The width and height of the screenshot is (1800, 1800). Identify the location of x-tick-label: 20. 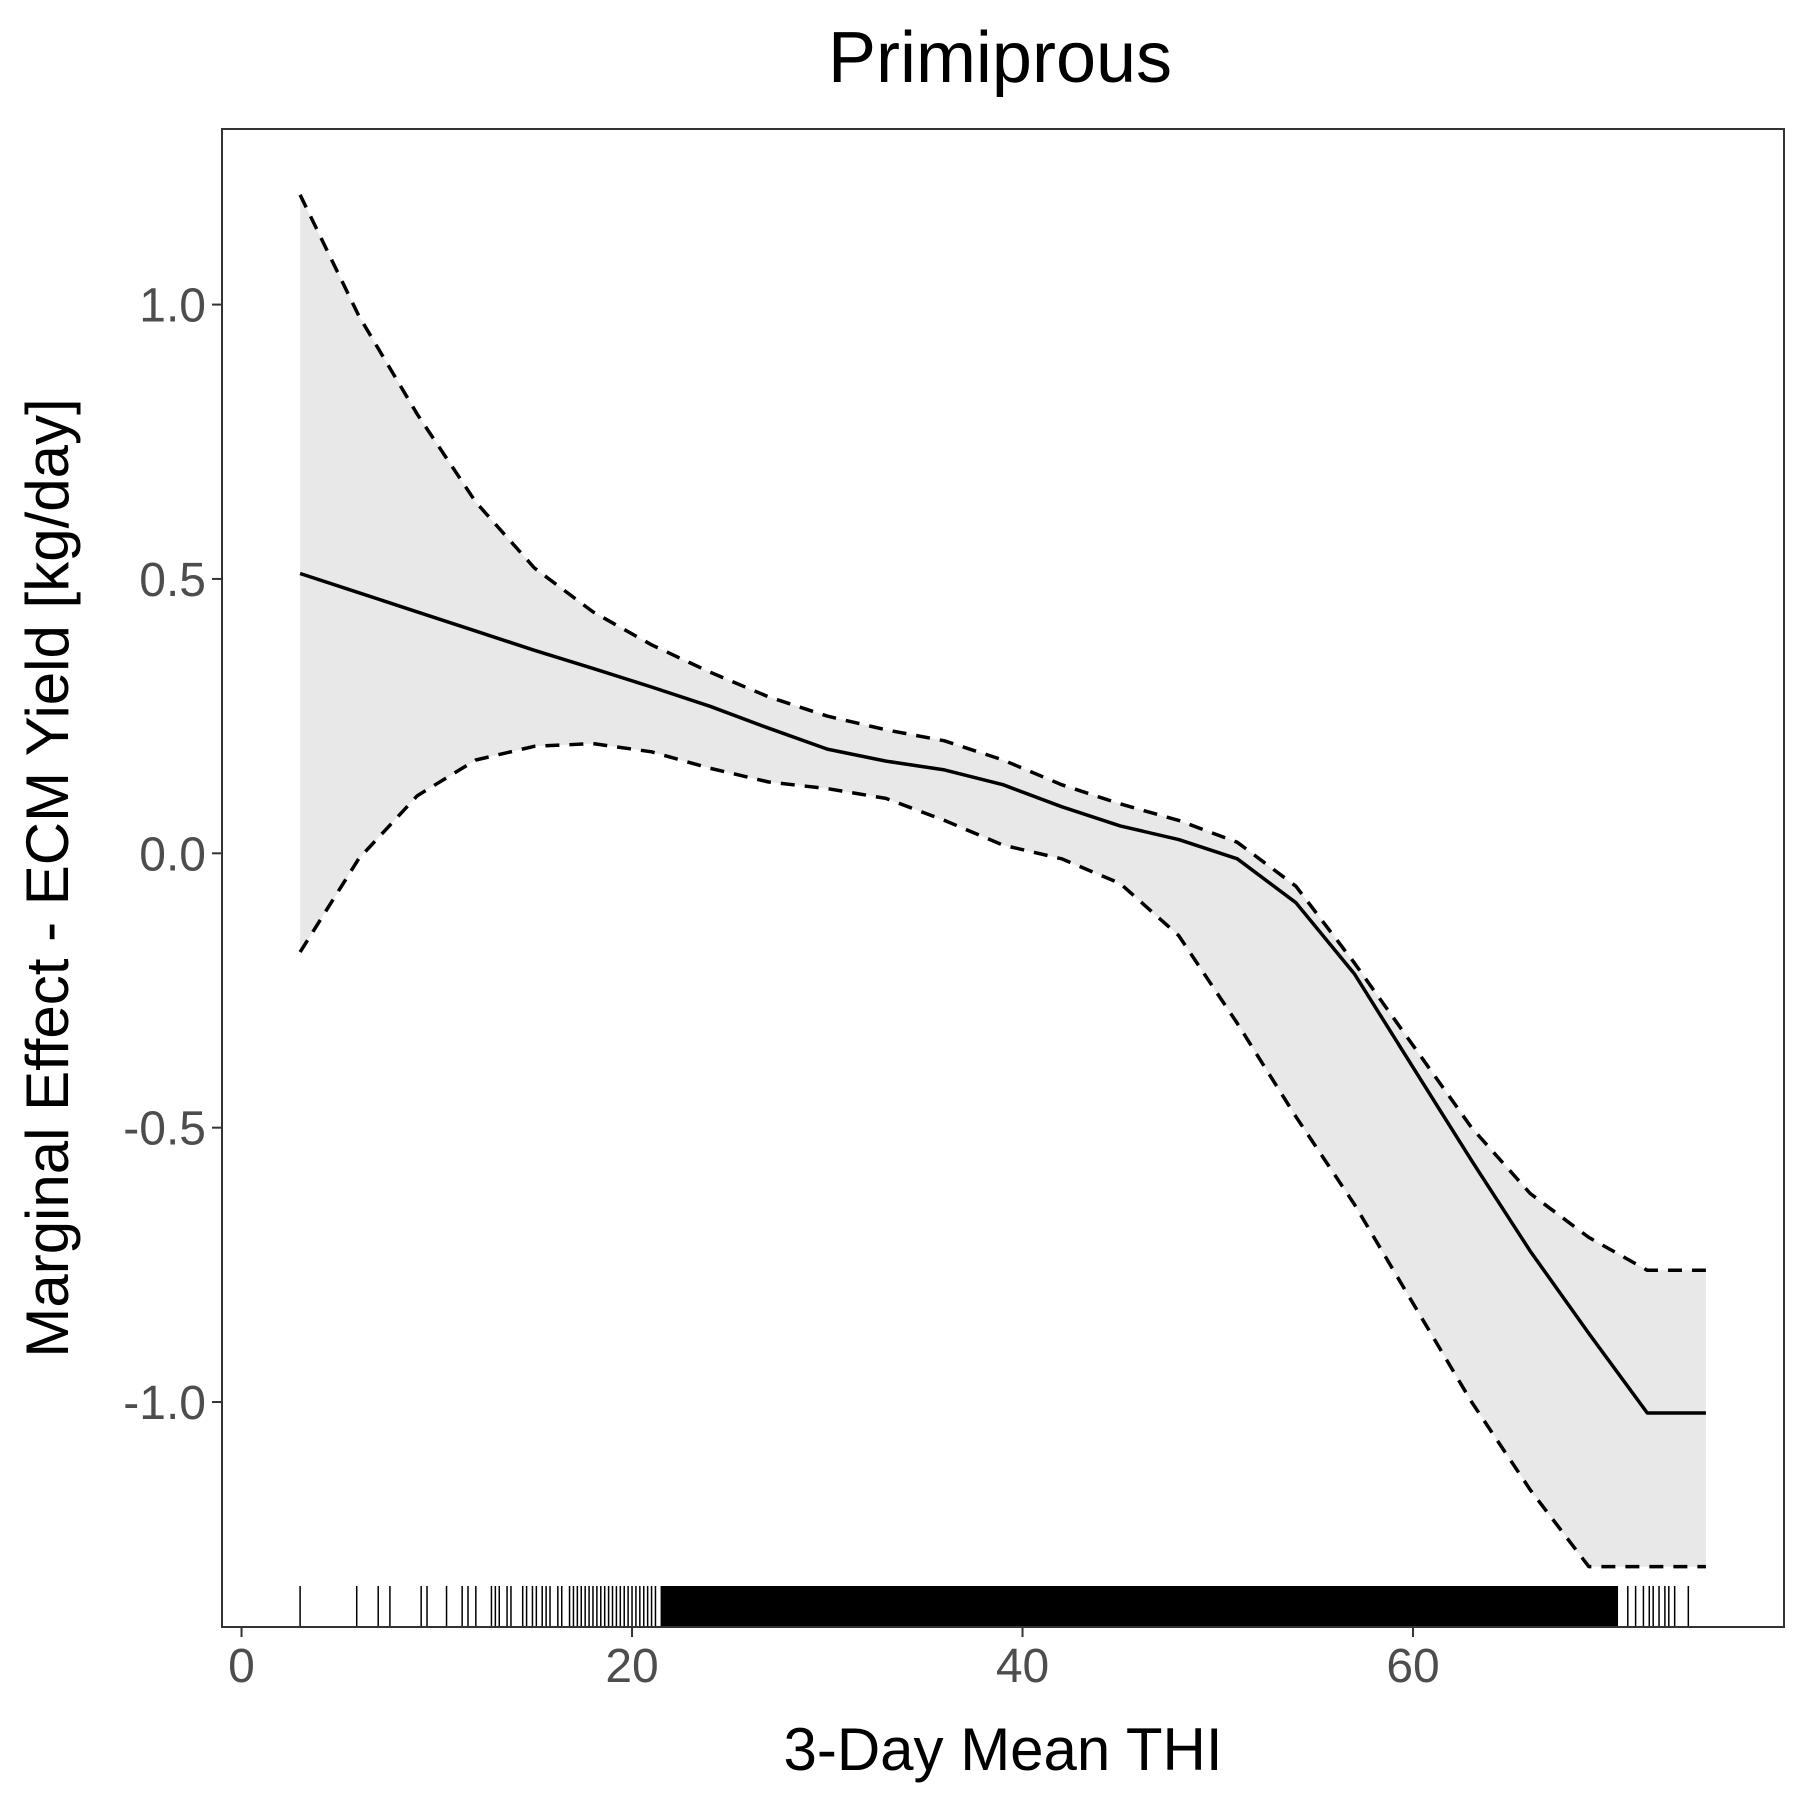
(631, 1666).